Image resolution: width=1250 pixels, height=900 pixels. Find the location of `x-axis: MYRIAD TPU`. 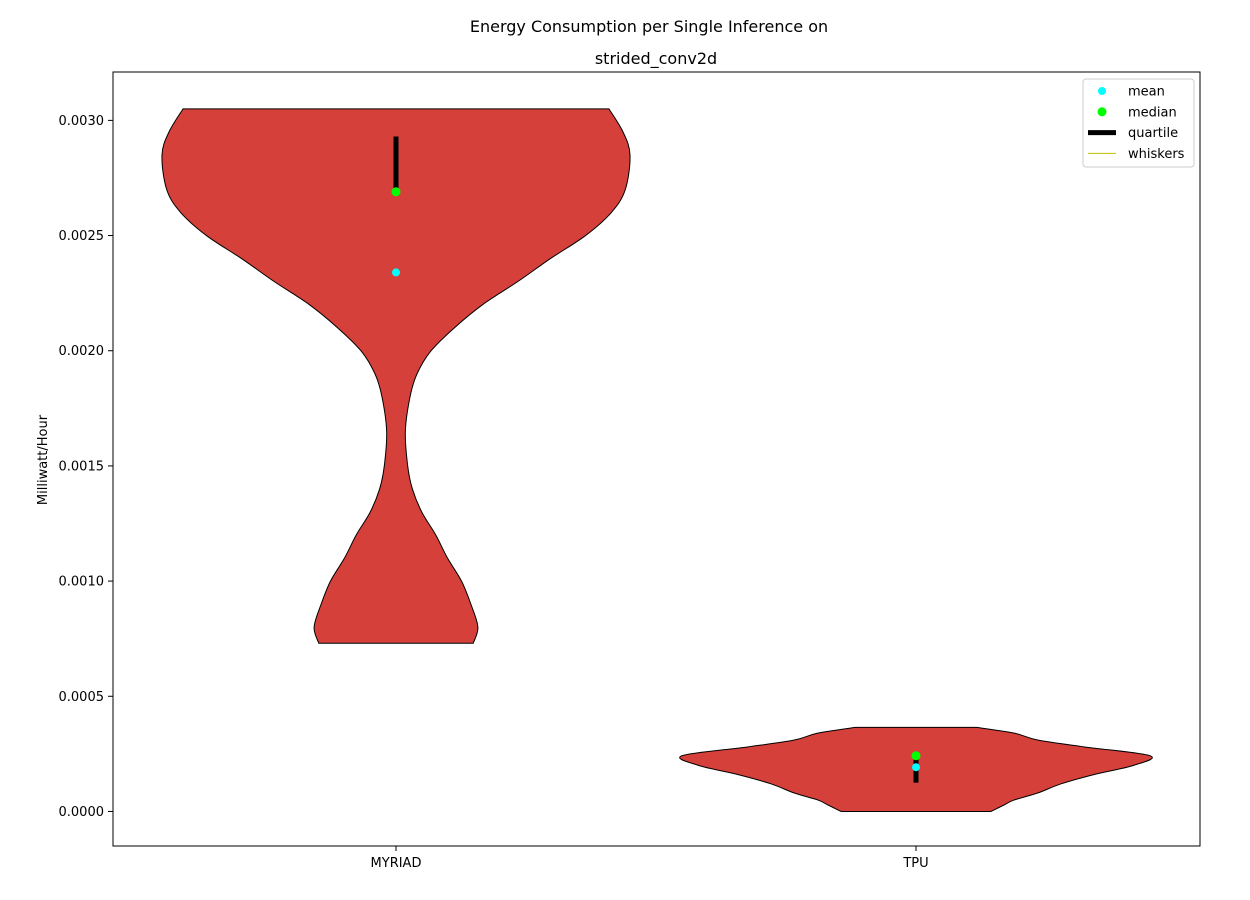

x-axis: MYRIAD TPU is located at coordinates (650, 858).